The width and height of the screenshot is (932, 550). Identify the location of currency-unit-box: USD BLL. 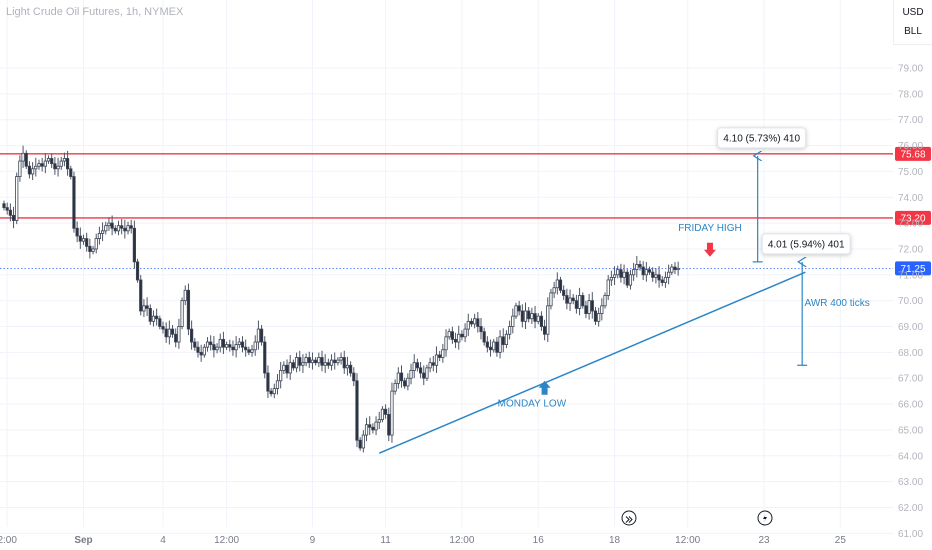
(912, 22).